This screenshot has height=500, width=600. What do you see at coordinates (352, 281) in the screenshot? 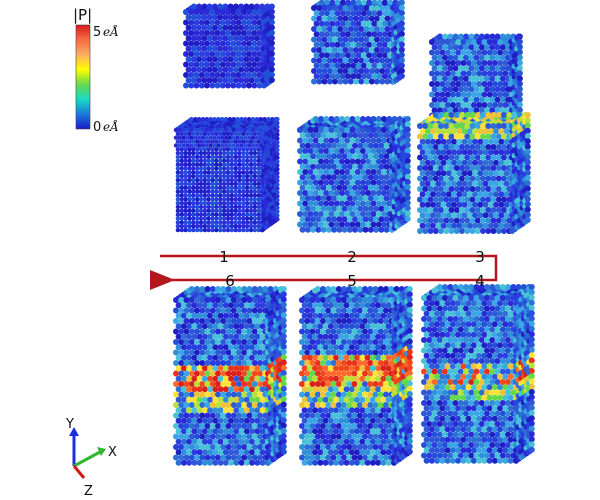
I see `path-label-5: 5` at bounding box center [352, 281].